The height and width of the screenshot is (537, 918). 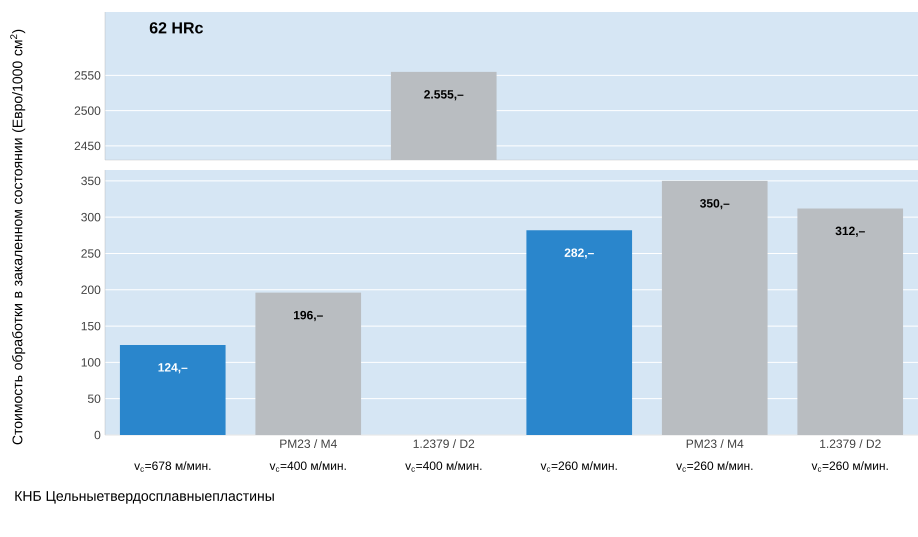 I want to click on y-tick-label: 50, so click(x=94, y=398).